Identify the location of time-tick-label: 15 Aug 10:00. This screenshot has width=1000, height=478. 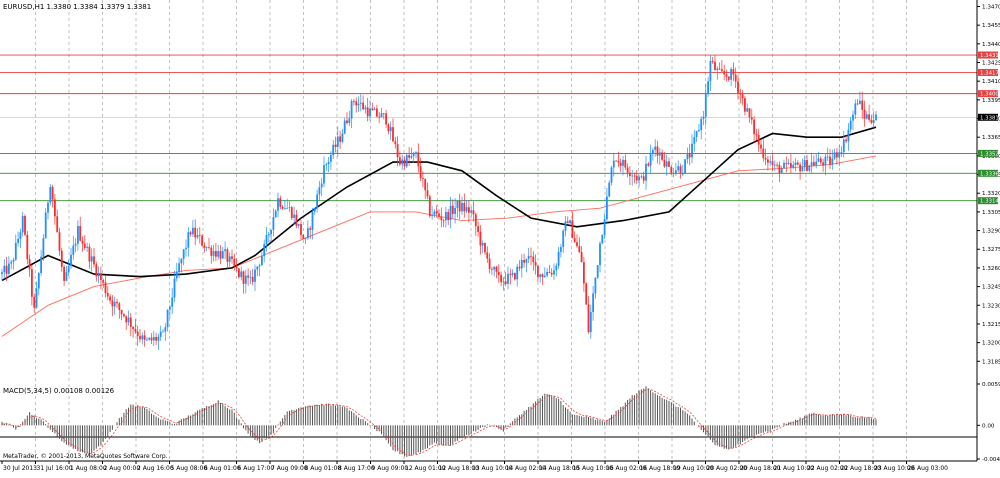
(593, 468).